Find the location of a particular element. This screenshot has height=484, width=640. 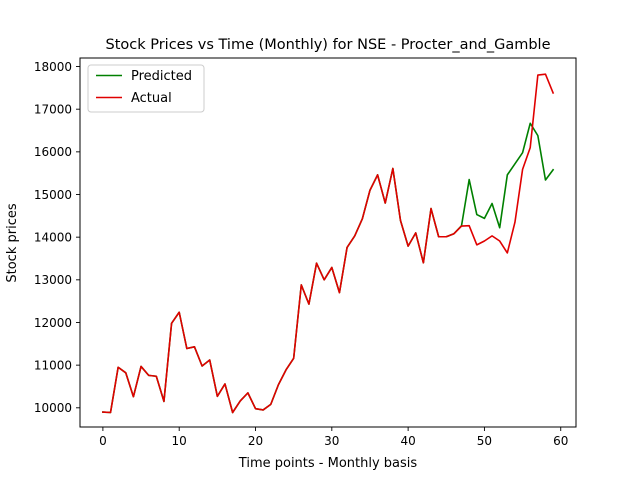

x-tick-label: 10 is located at coordinates (179, 441).